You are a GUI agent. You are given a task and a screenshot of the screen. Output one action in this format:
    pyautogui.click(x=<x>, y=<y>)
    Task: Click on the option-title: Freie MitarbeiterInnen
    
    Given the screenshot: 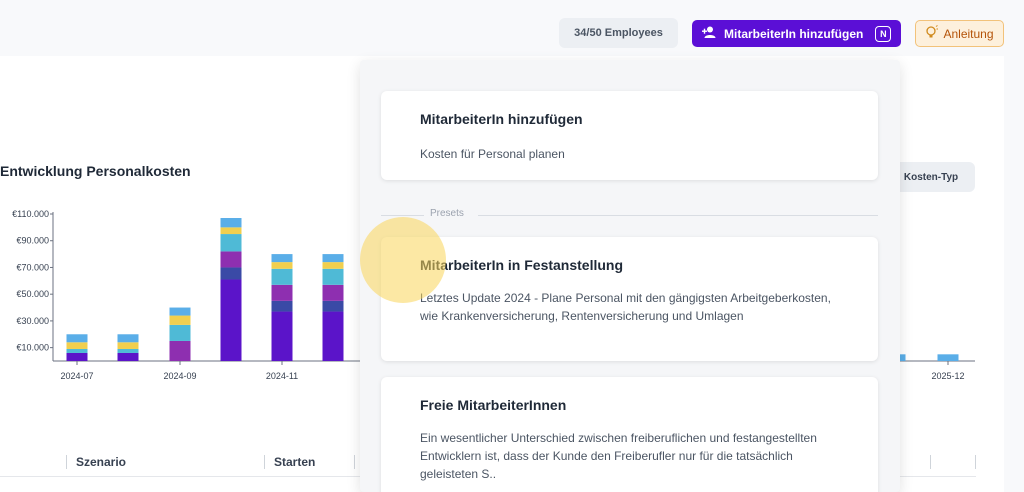 What is the action you would take?
    pyautogui.click(x=493, y=405)
    